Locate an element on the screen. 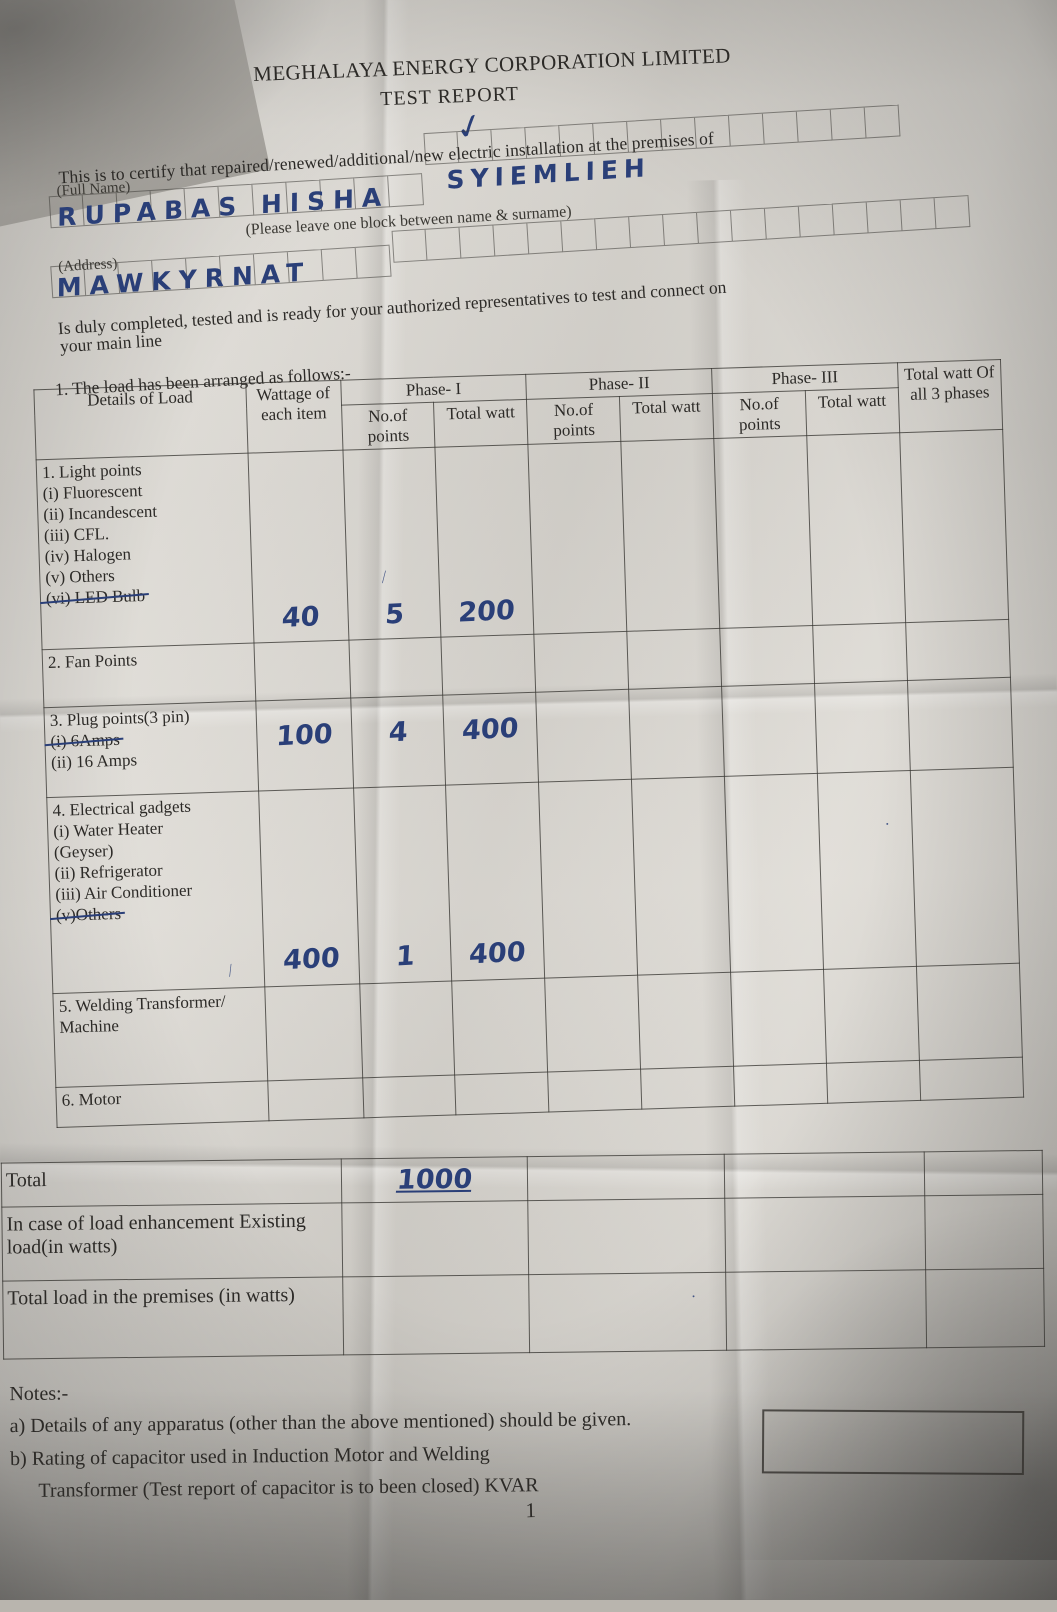 This screenshot has width=1057, height=1612. cell-phase1-points: 5 is located at coordinates (392, 544).